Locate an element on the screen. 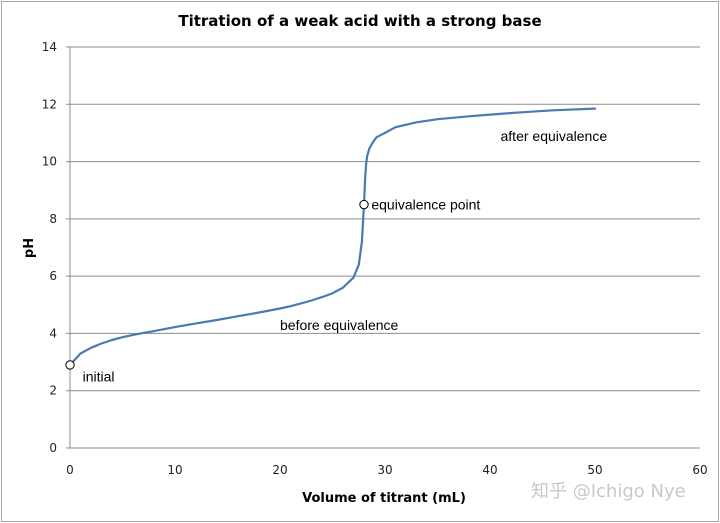  annotation-equivalence-point: equivalence point is located at coordinates (425, 205).